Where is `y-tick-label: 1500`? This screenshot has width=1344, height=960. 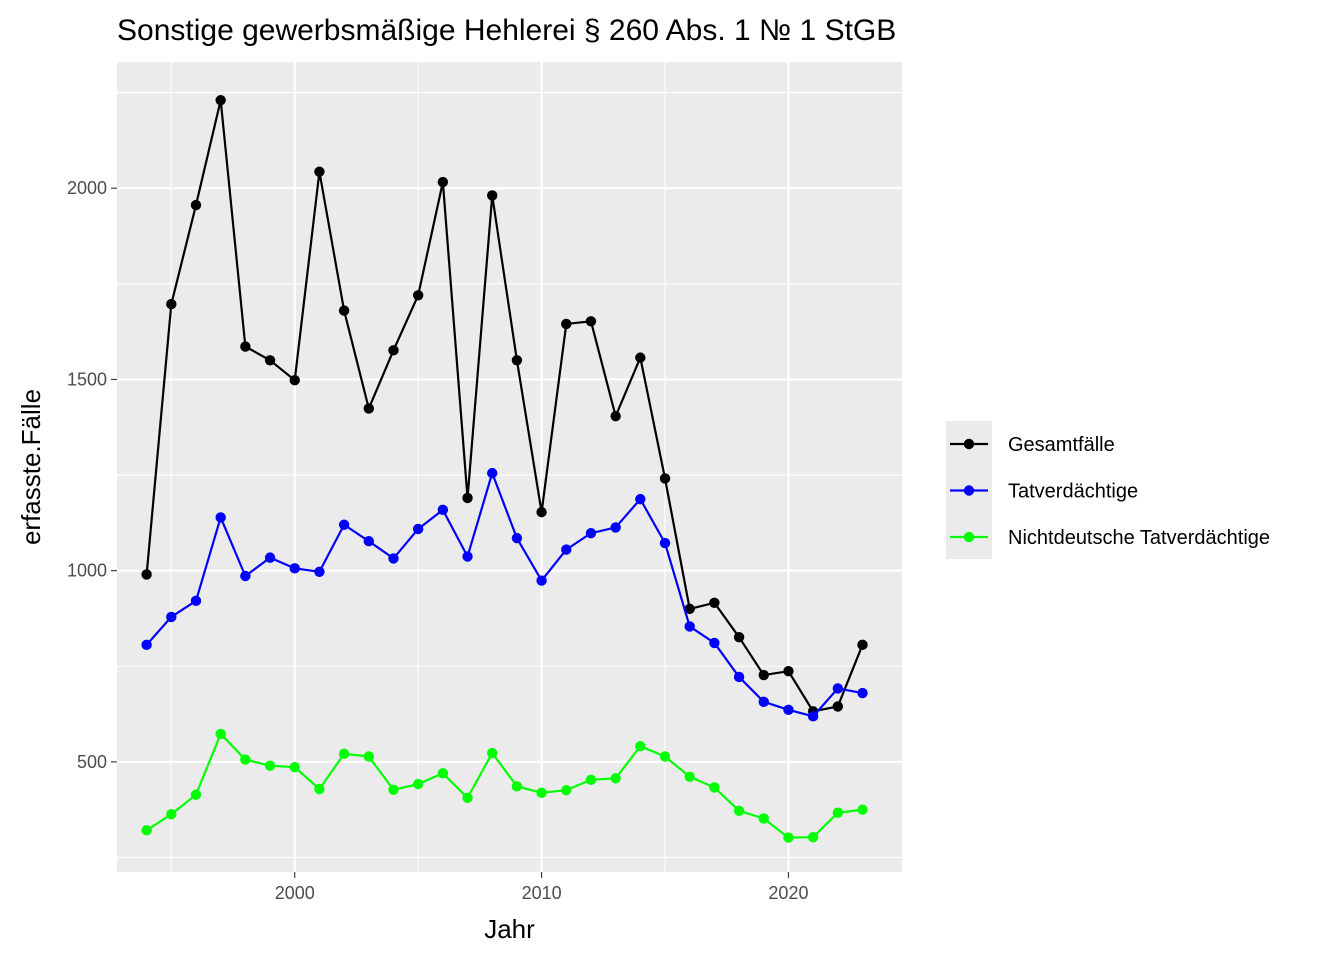
y-tick-label: 1500 is located at coordinates (87, 379).